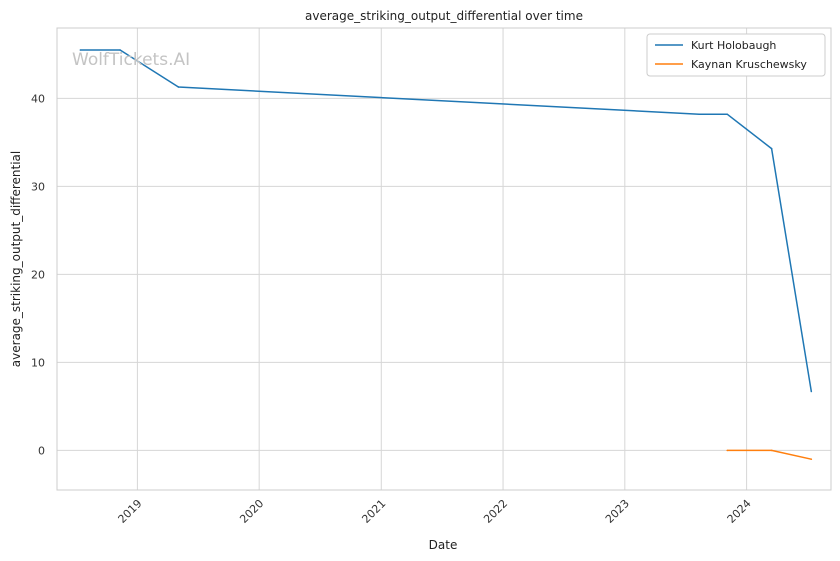 This screenshot has width=840, height=561. Describe the element at coordinates (130, 511) in the screenshot. I see `x-tick-label: 2019` at that location.